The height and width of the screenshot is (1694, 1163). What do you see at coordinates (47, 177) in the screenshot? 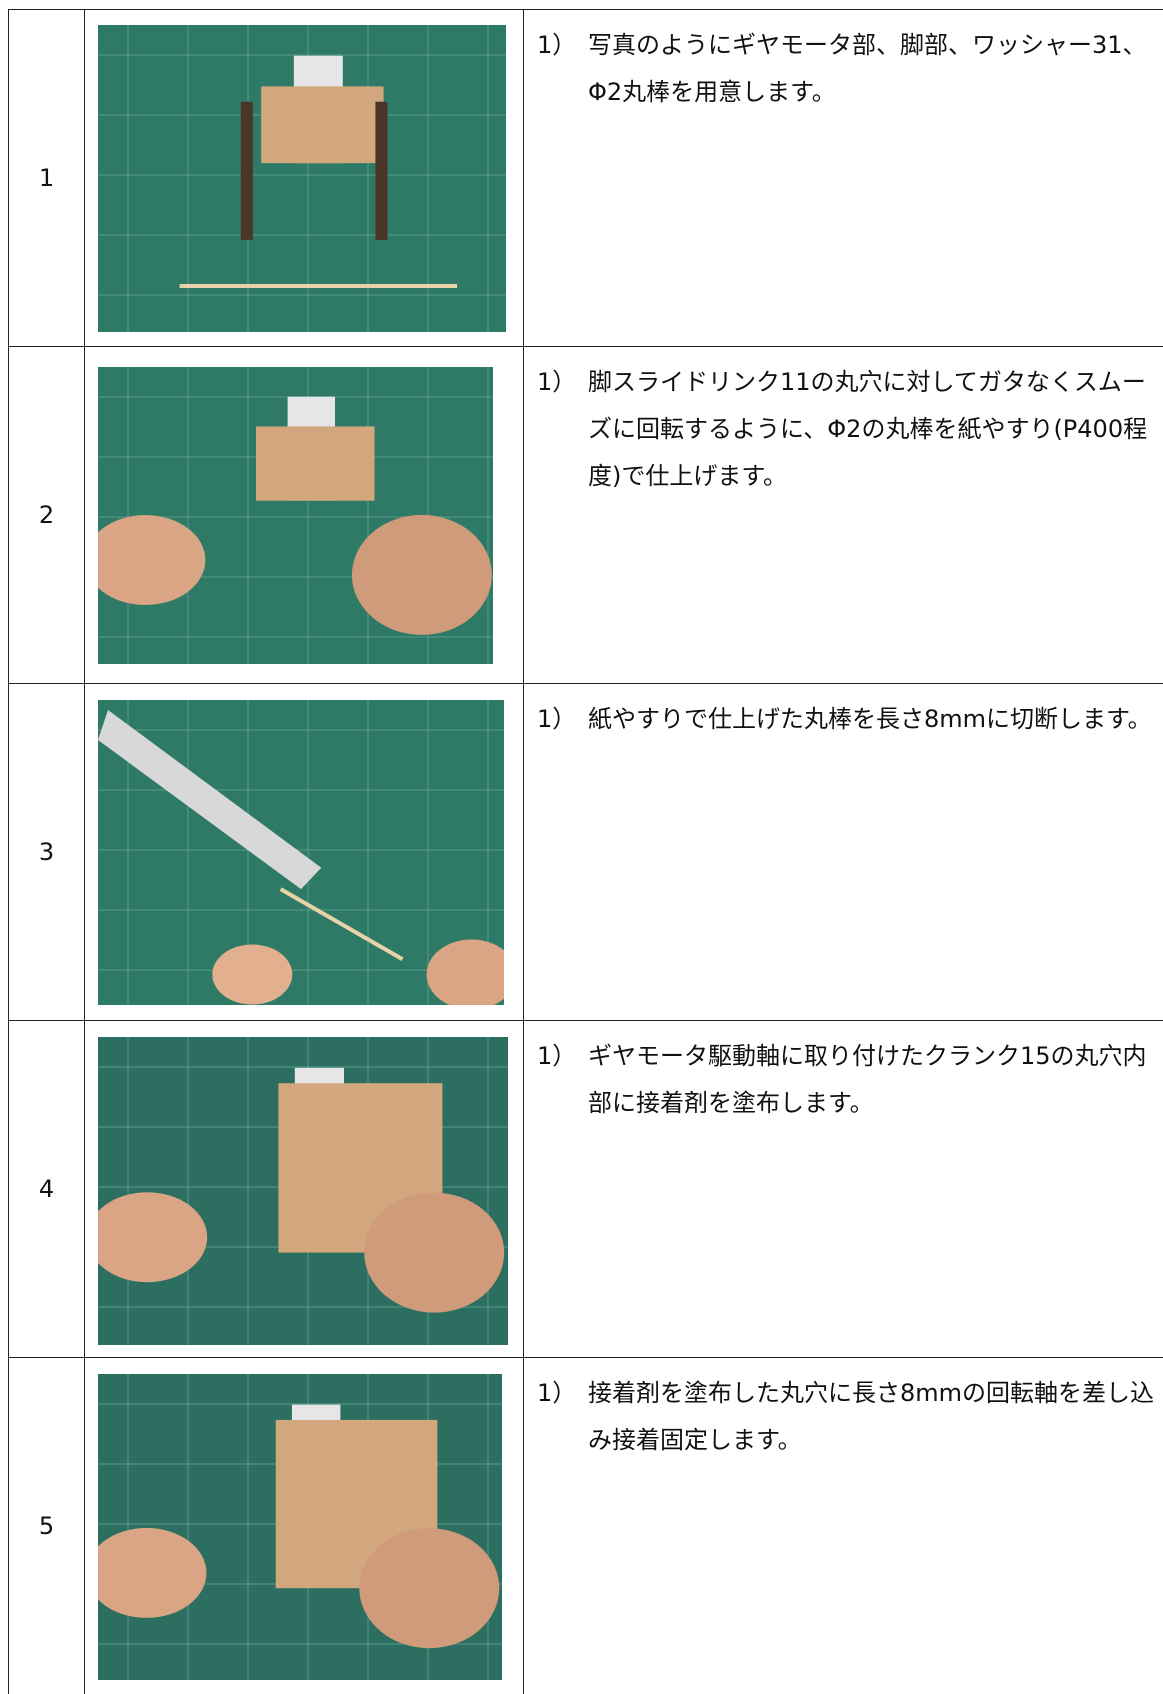
I see `step-number: 1` at bounding box center [47, 177].